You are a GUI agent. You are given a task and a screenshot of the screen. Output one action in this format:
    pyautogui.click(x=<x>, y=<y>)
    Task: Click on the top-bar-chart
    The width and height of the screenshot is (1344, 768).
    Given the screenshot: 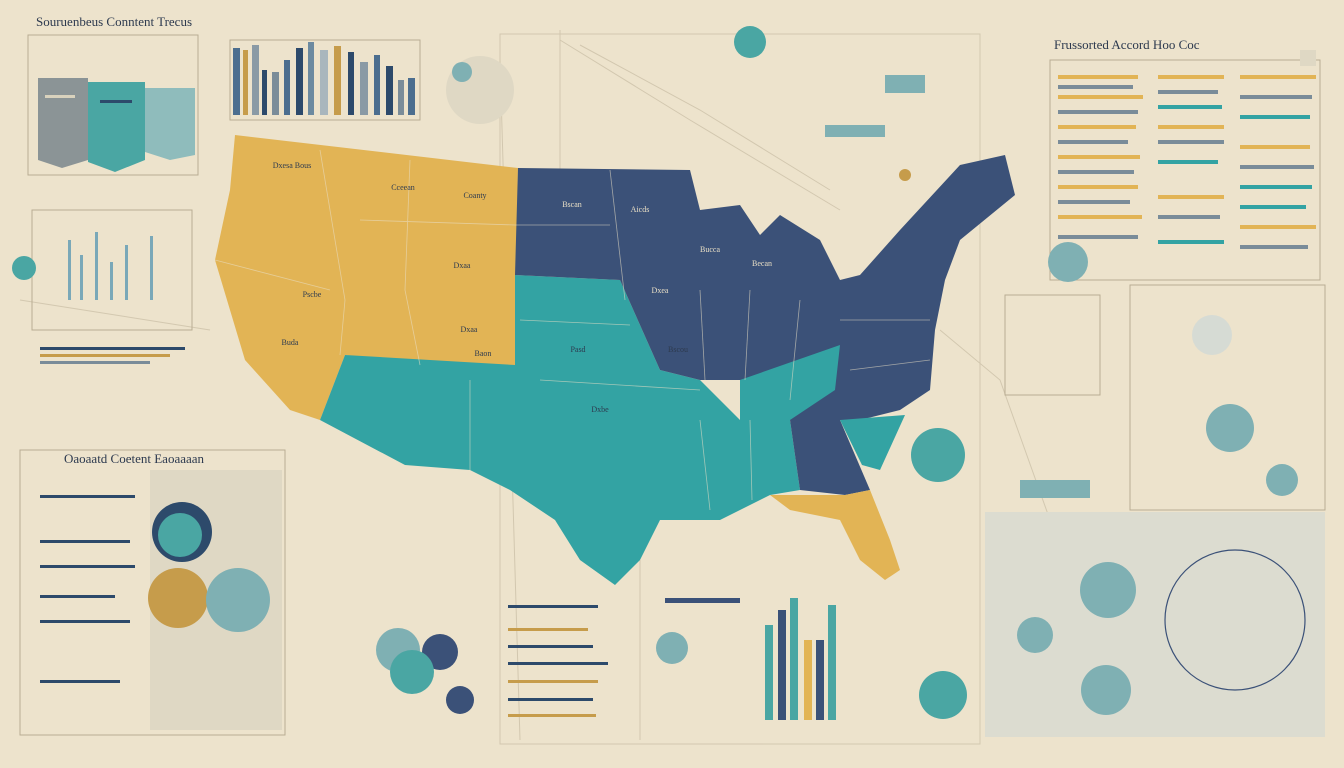 What is the action you would take?
    pyautogui.click(x=325, y=80)
    